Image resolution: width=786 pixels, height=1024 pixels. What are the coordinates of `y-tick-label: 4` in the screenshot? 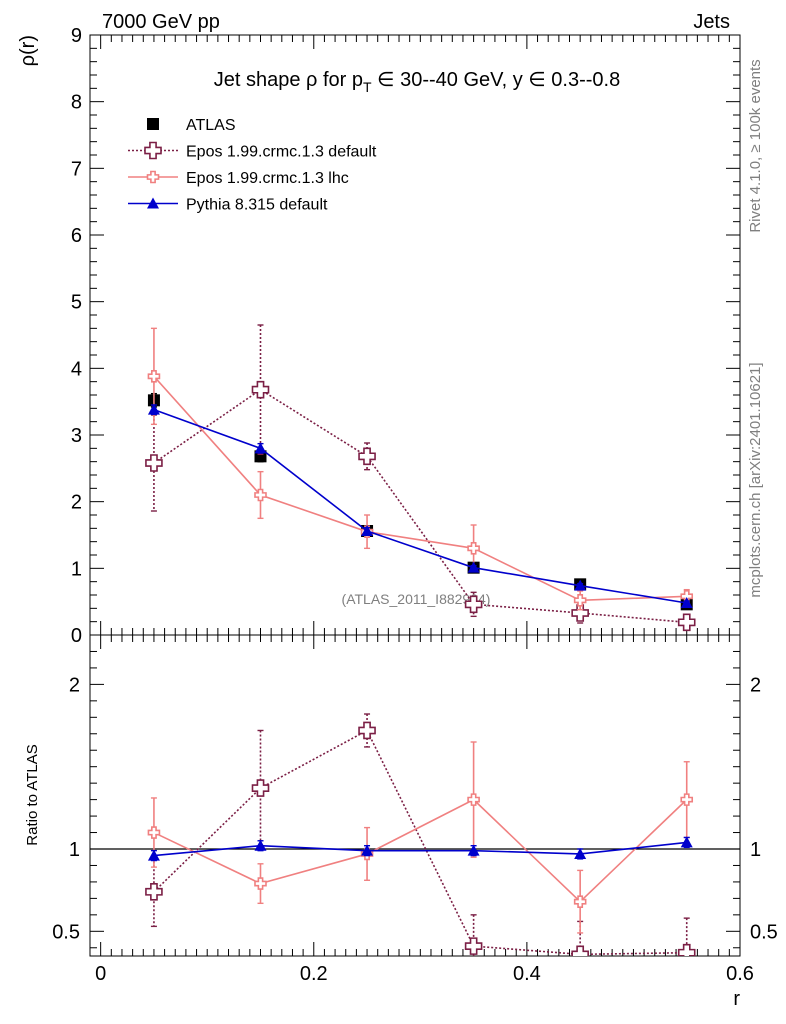 It's located at (76, 369).